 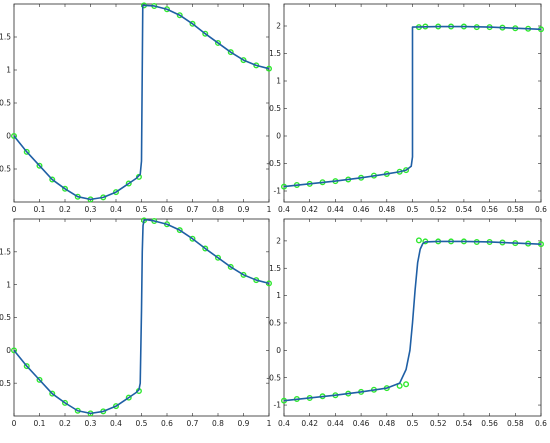 What do you see at coordinates (244, 209) in the screenshot?
I see `x-tick-label: 0.9` at bounding box center [244, 209].